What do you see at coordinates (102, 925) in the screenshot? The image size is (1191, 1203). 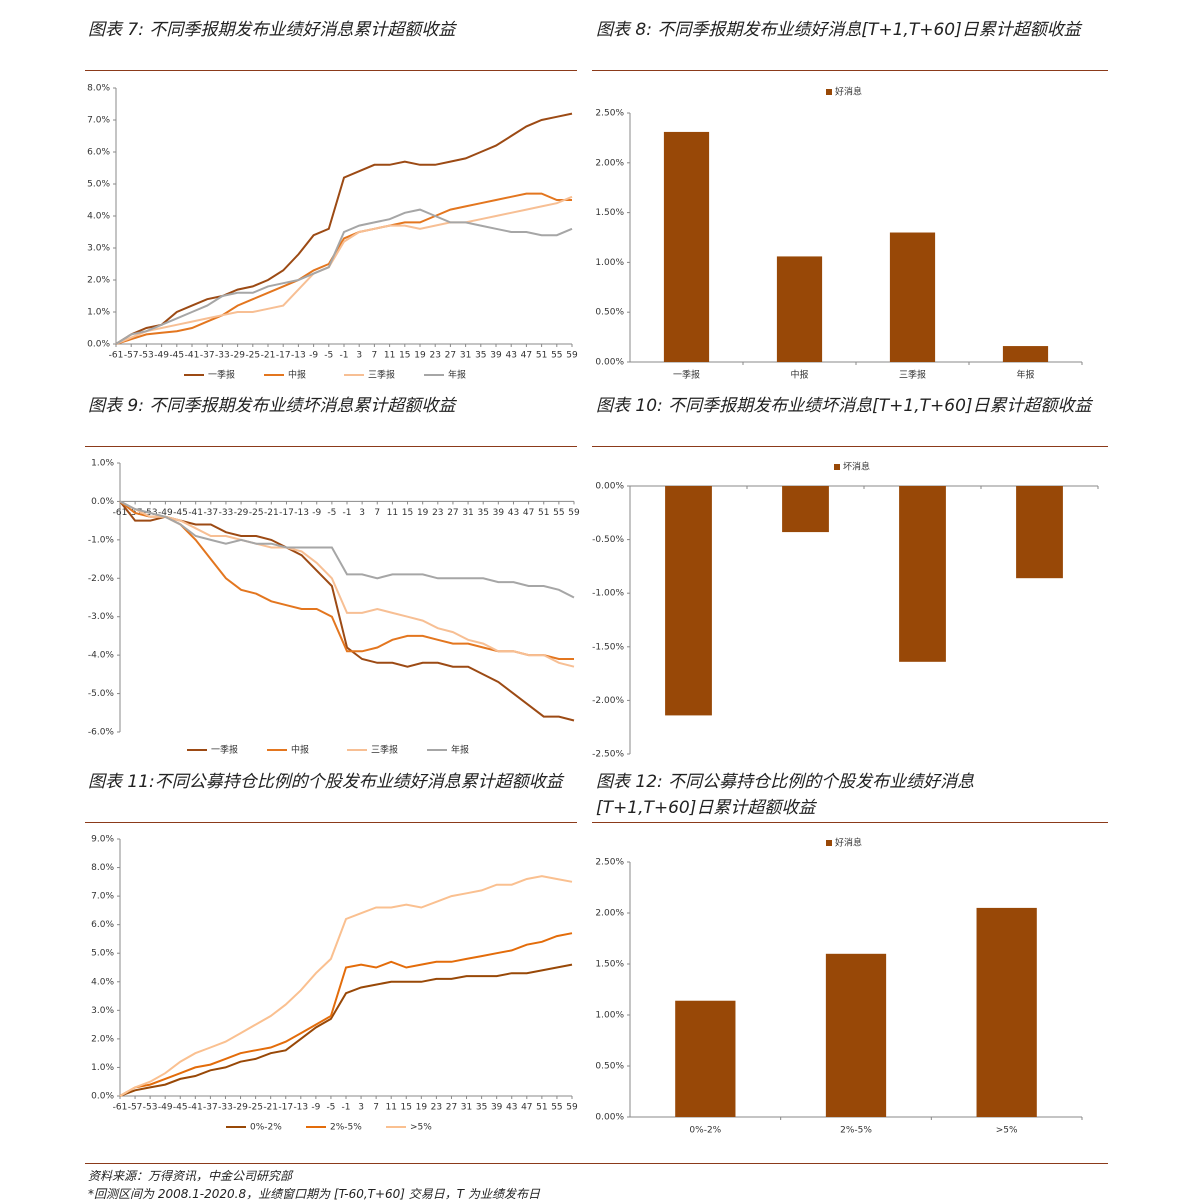 I see `y-tick-label: 6.0%` at bounding box center [102, 925].